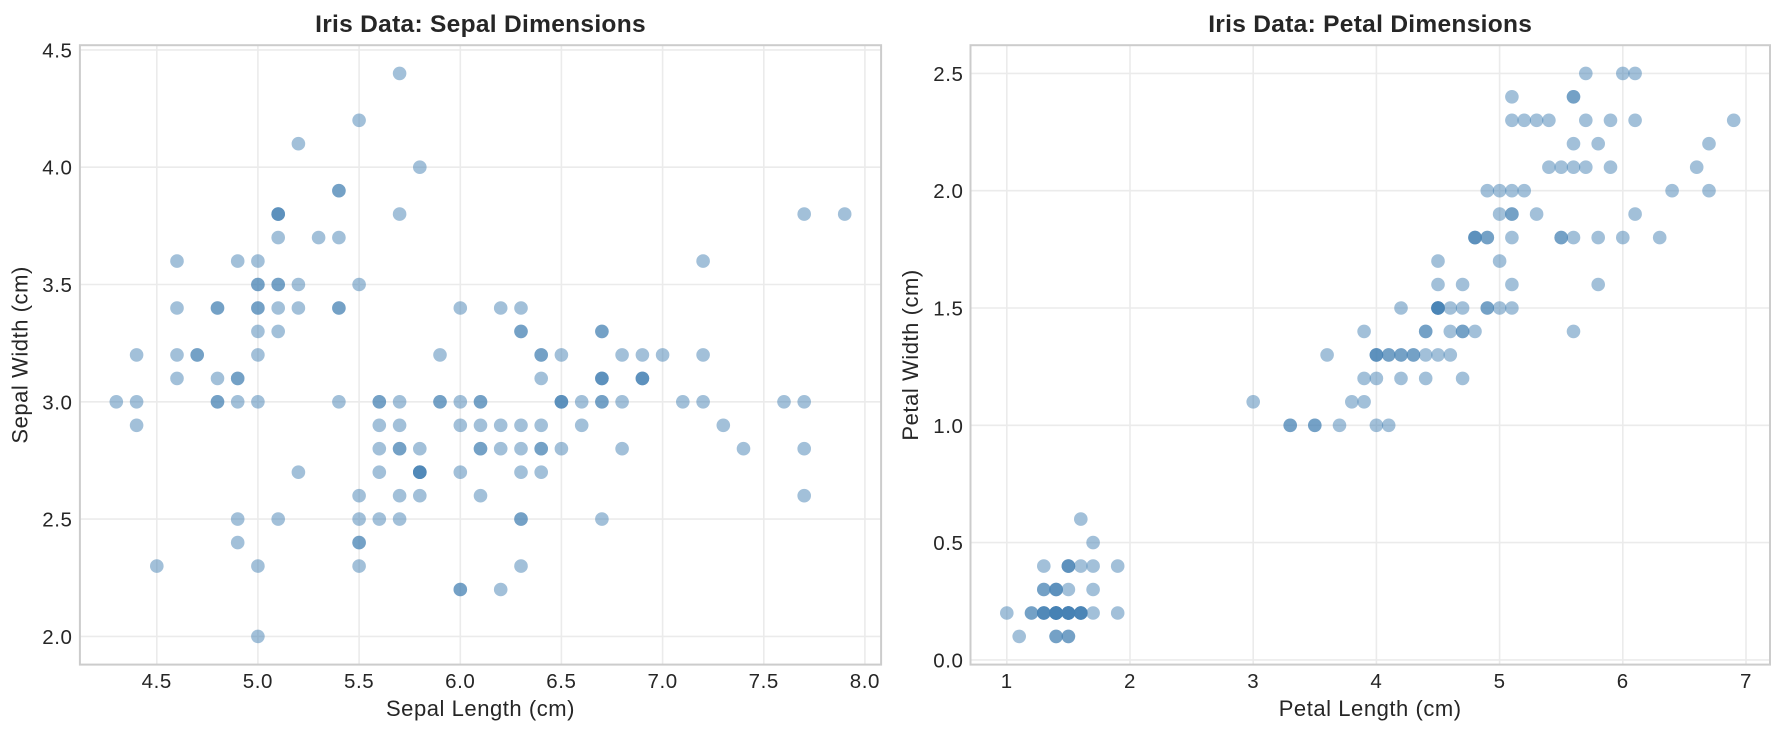 The width and height of the screenshot is (1785, 735). I want to click on svg-text: Sepal Width (cm), so click(20, 355).